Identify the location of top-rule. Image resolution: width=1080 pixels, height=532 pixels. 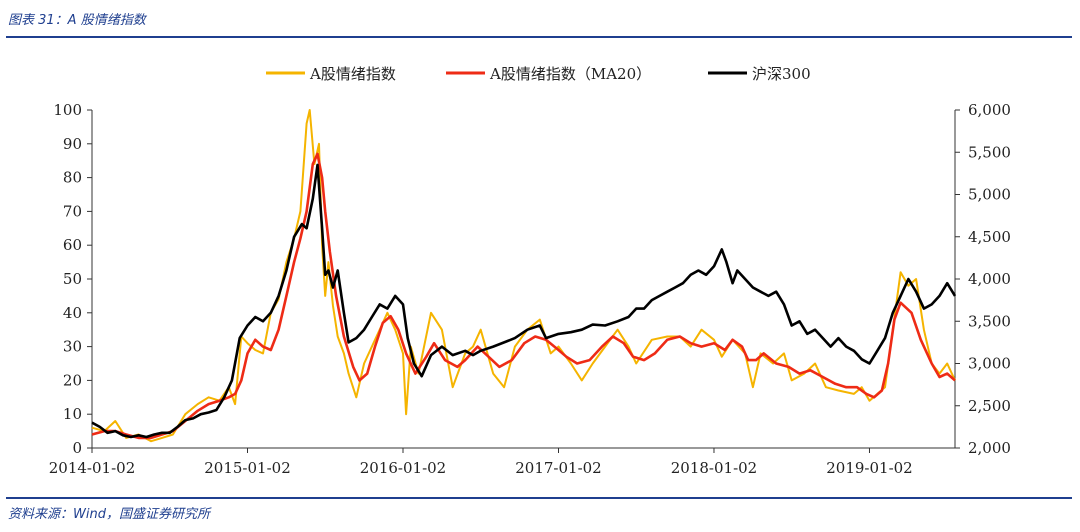
(539, 37).